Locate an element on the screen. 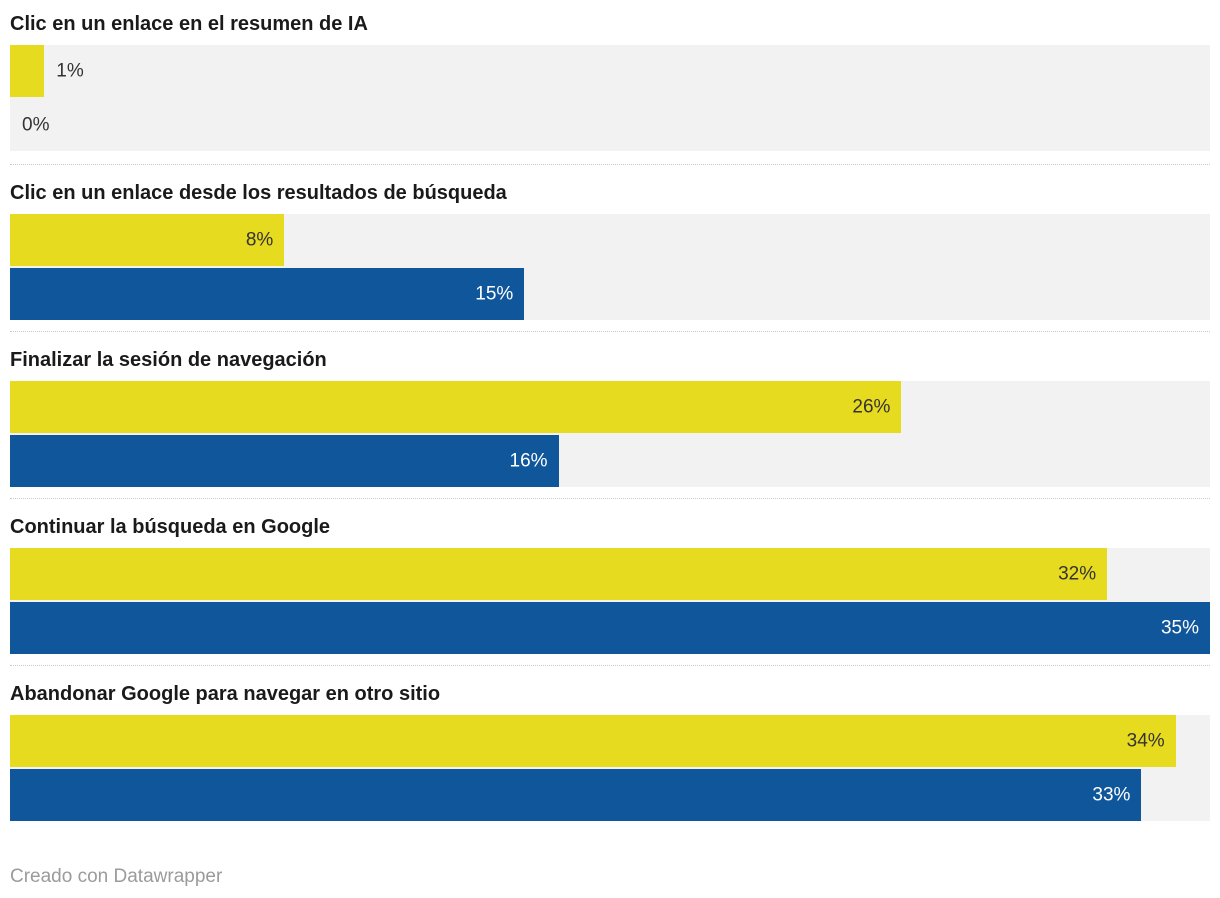 Image resolution: width=1220 pixels, height=898 pixels. value-label: 15% is located at coordinates (494, 294).